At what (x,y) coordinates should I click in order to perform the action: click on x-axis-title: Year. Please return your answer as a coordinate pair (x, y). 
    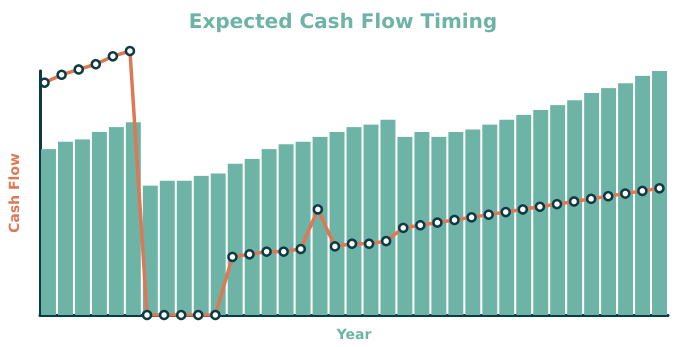
    Looking at the image, I should click on (354, 334).